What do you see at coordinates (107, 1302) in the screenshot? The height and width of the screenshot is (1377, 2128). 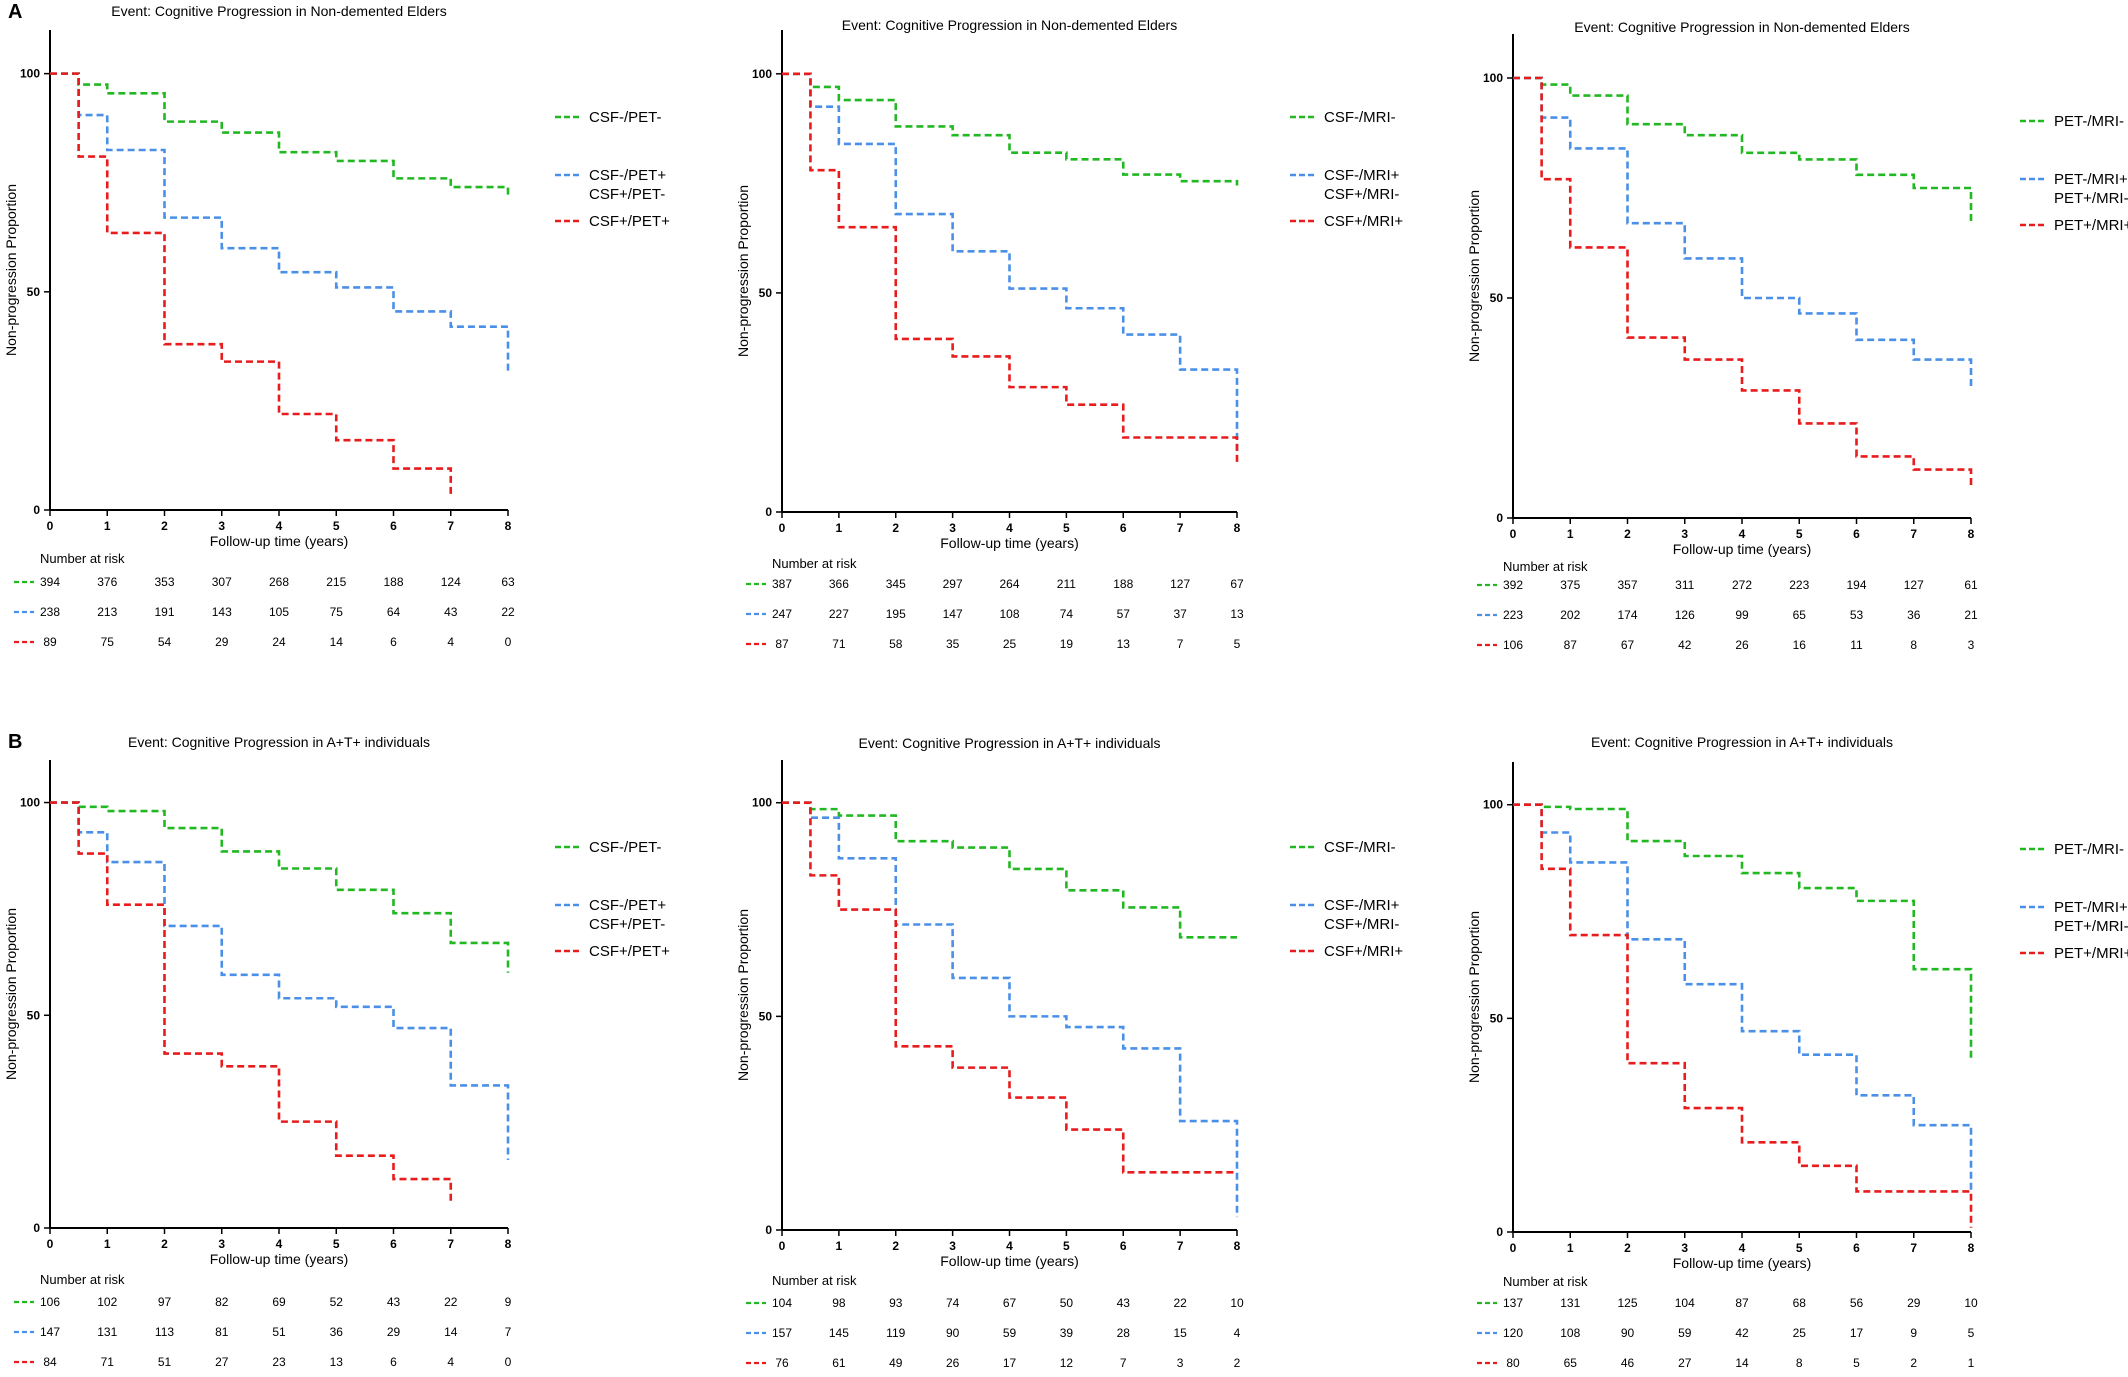 I see `risk-cell: 102` at bounding box center [107, 1302].